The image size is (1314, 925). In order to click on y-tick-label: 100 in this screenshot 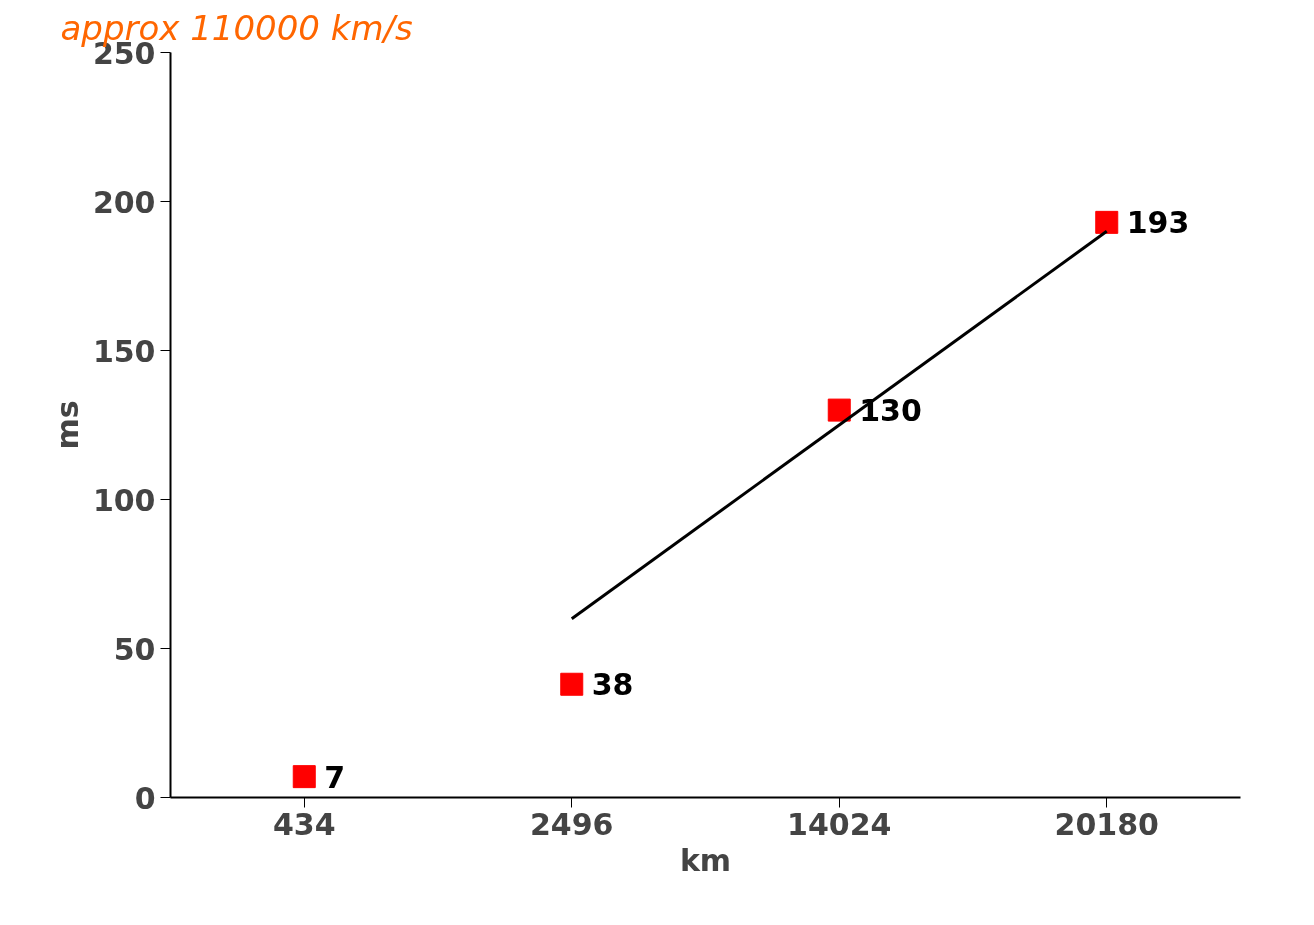, I will do `click(124, 500)`.